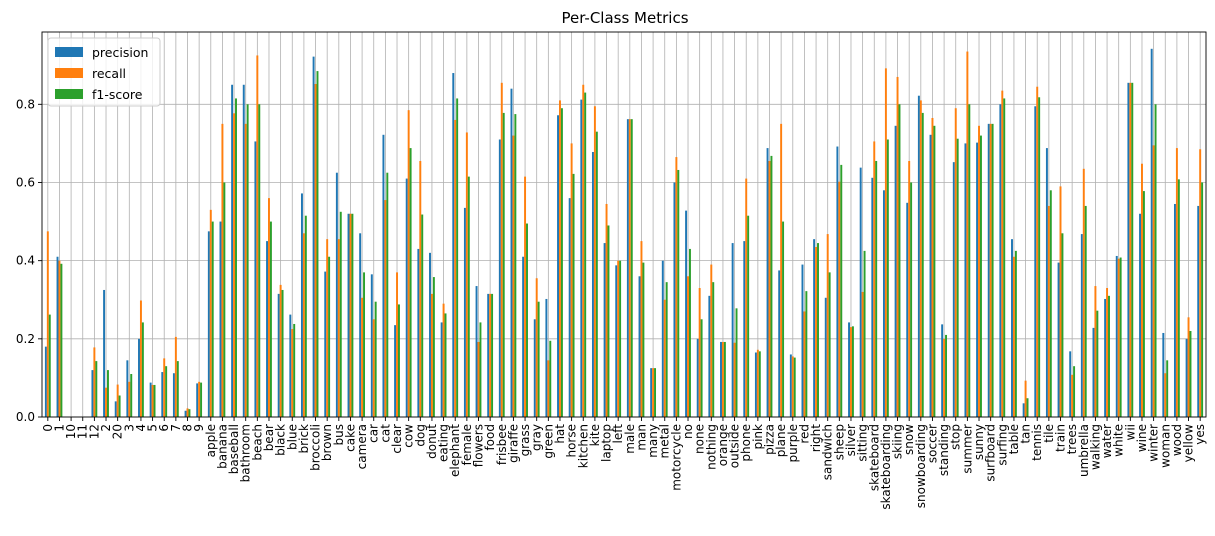  Describe the element at coordinates (1023, 410) in the screenshot. I see `bar-precision-tan` at that location.